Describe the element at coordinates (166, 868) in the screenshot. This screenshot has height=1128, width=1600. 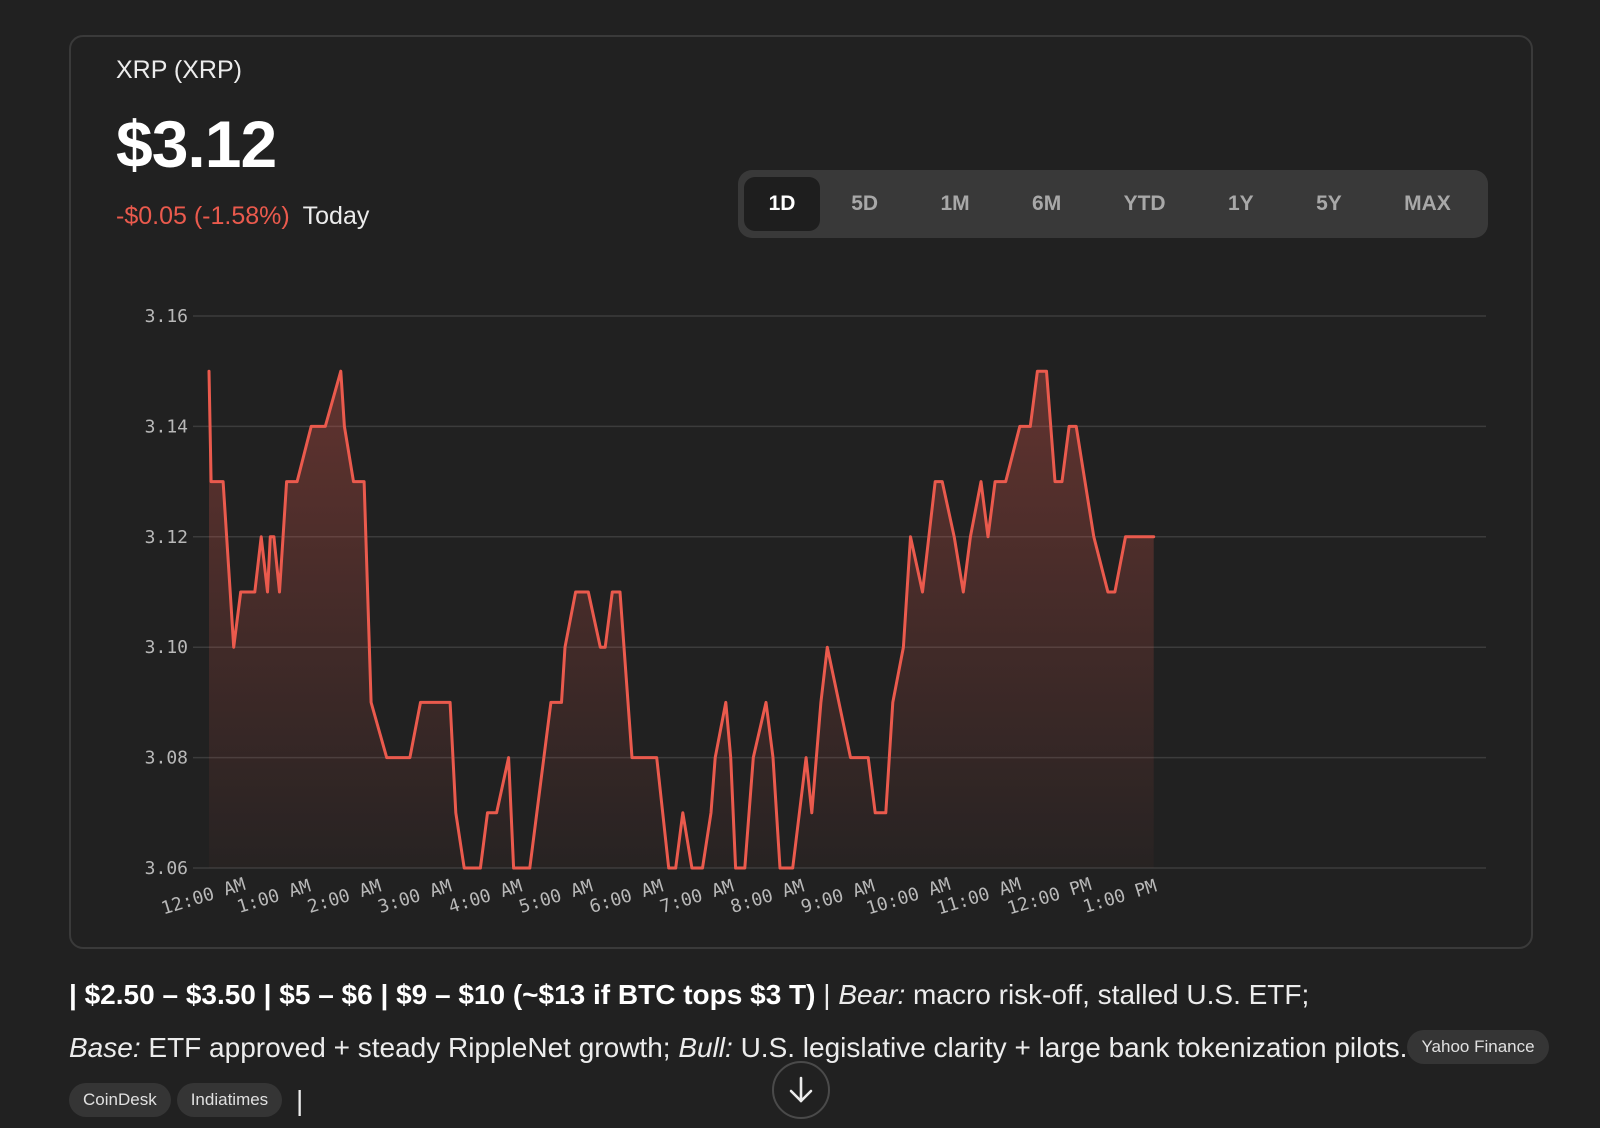
I see `y-tick-label: 3.06` at that location.